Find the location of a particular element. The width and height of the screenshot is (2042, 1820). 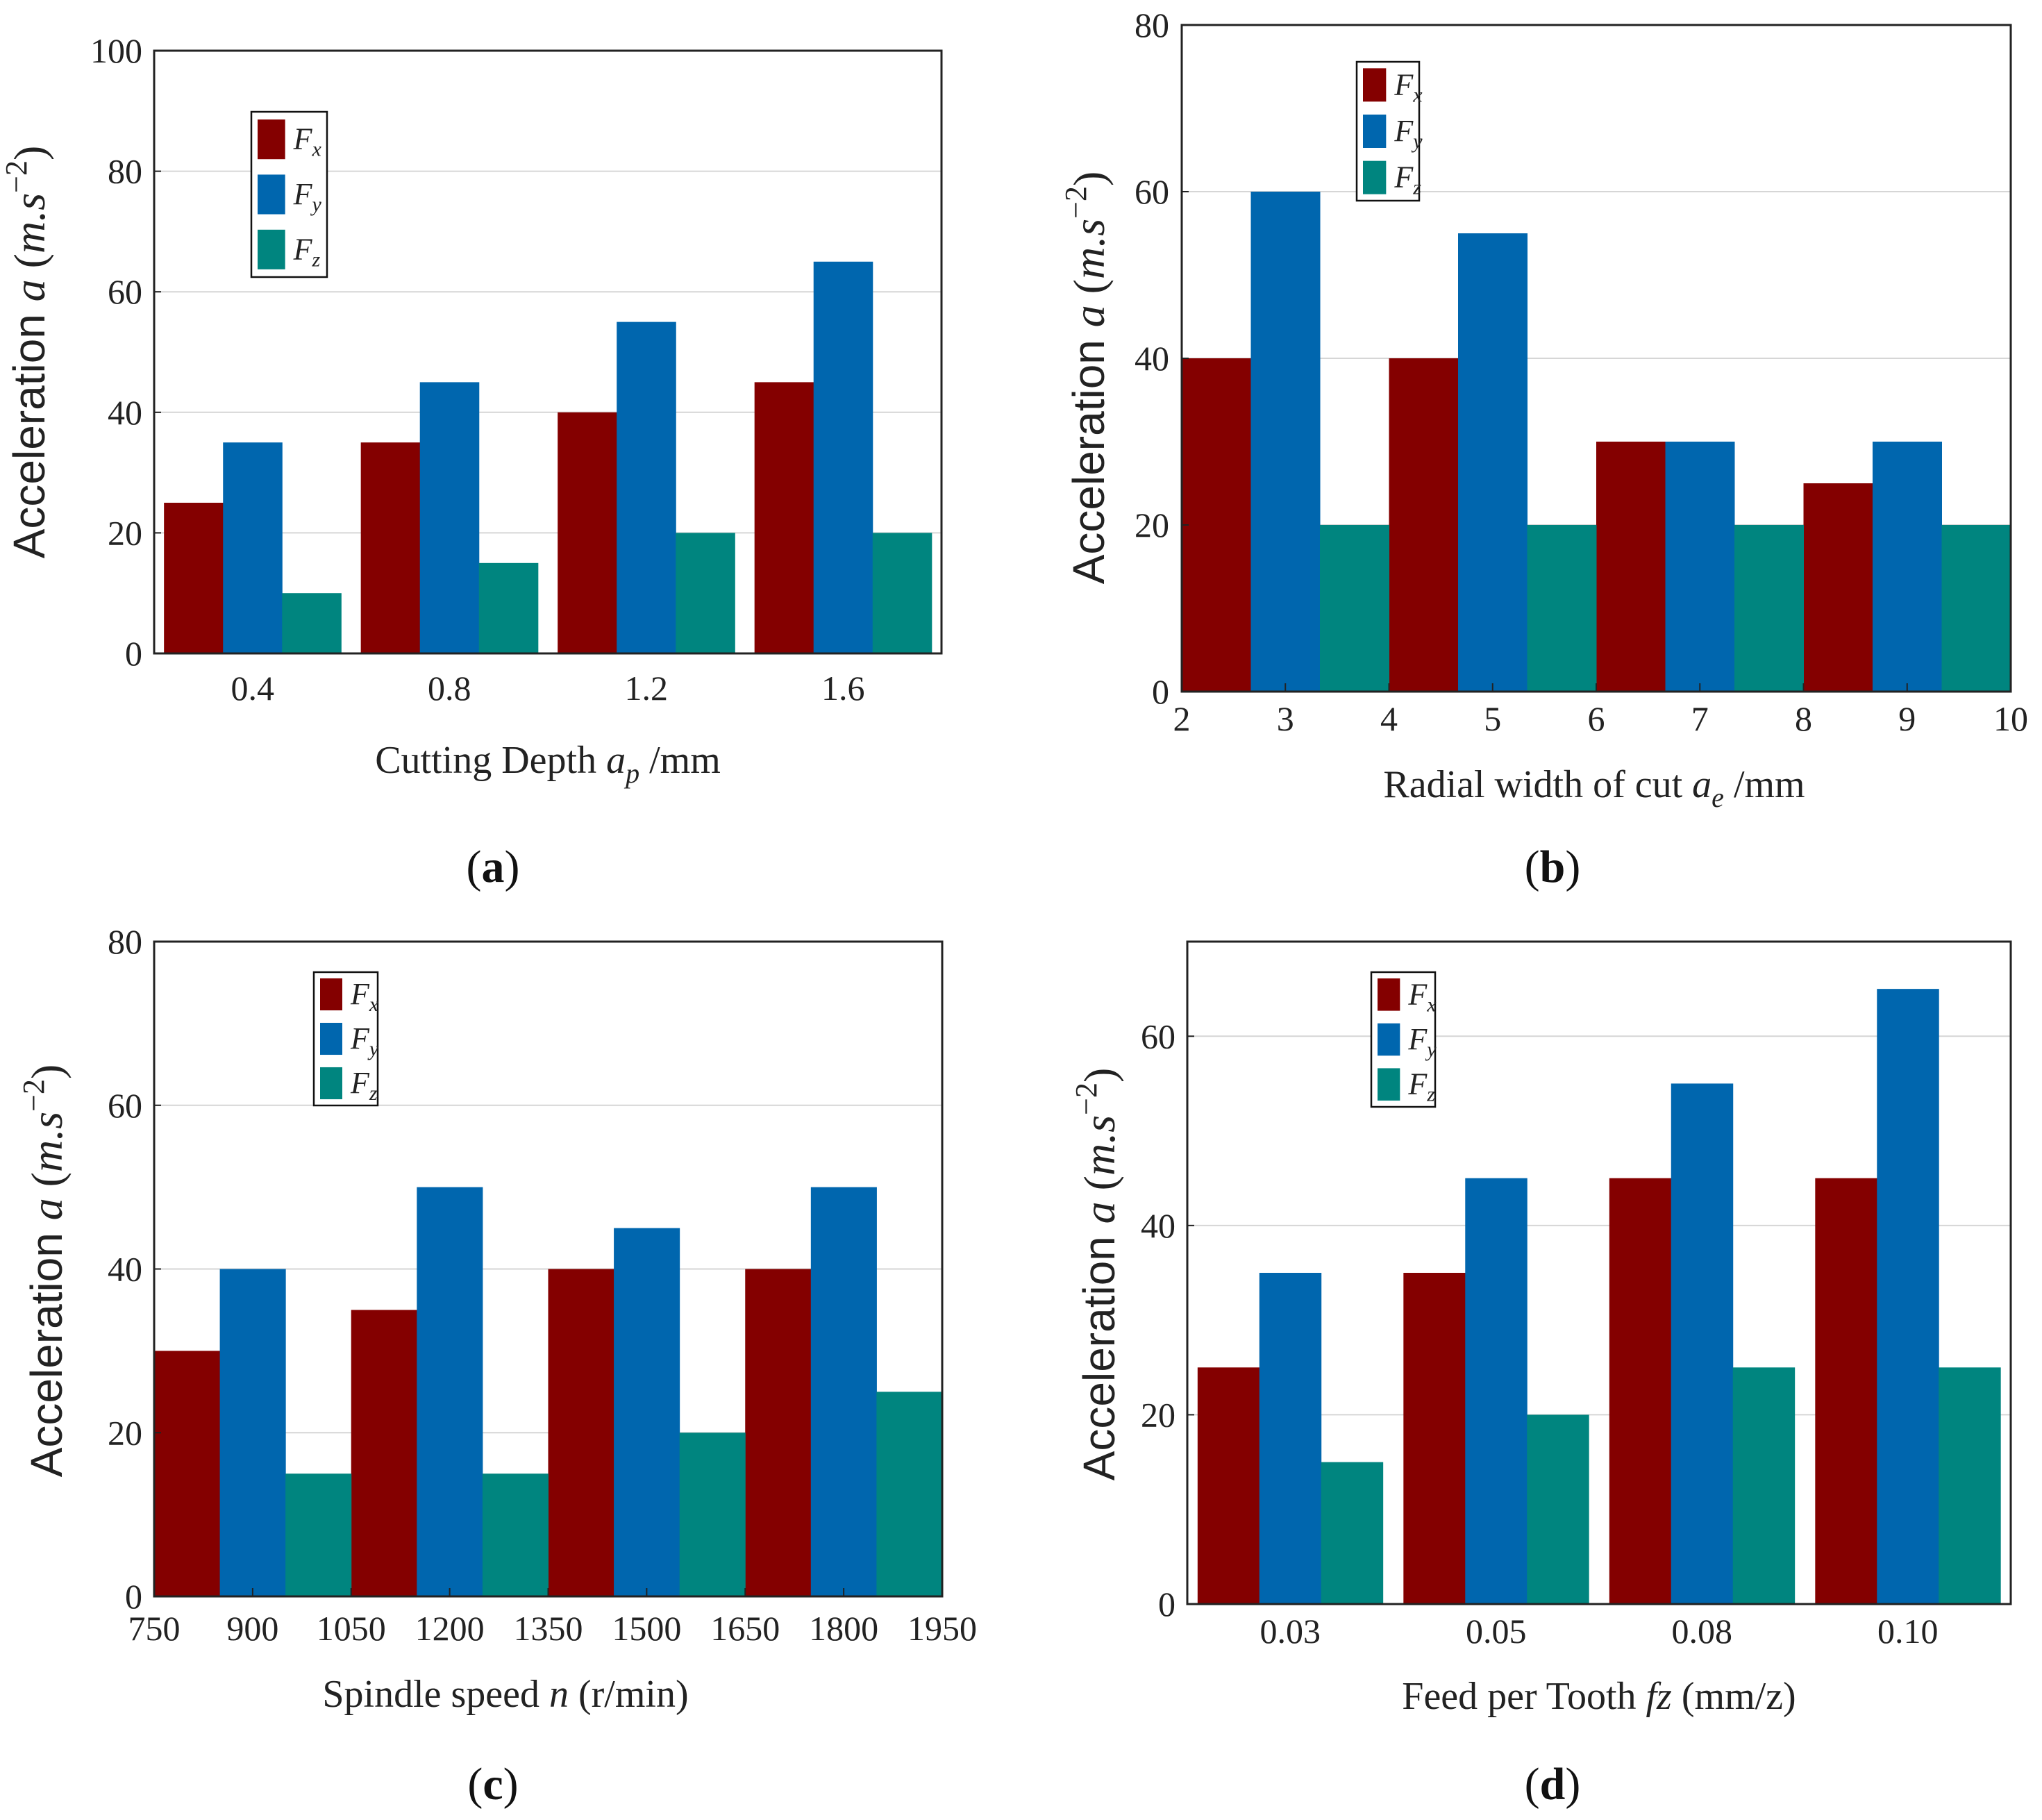

y-tick-label: 40 is located at coordinates (1158, 1226).